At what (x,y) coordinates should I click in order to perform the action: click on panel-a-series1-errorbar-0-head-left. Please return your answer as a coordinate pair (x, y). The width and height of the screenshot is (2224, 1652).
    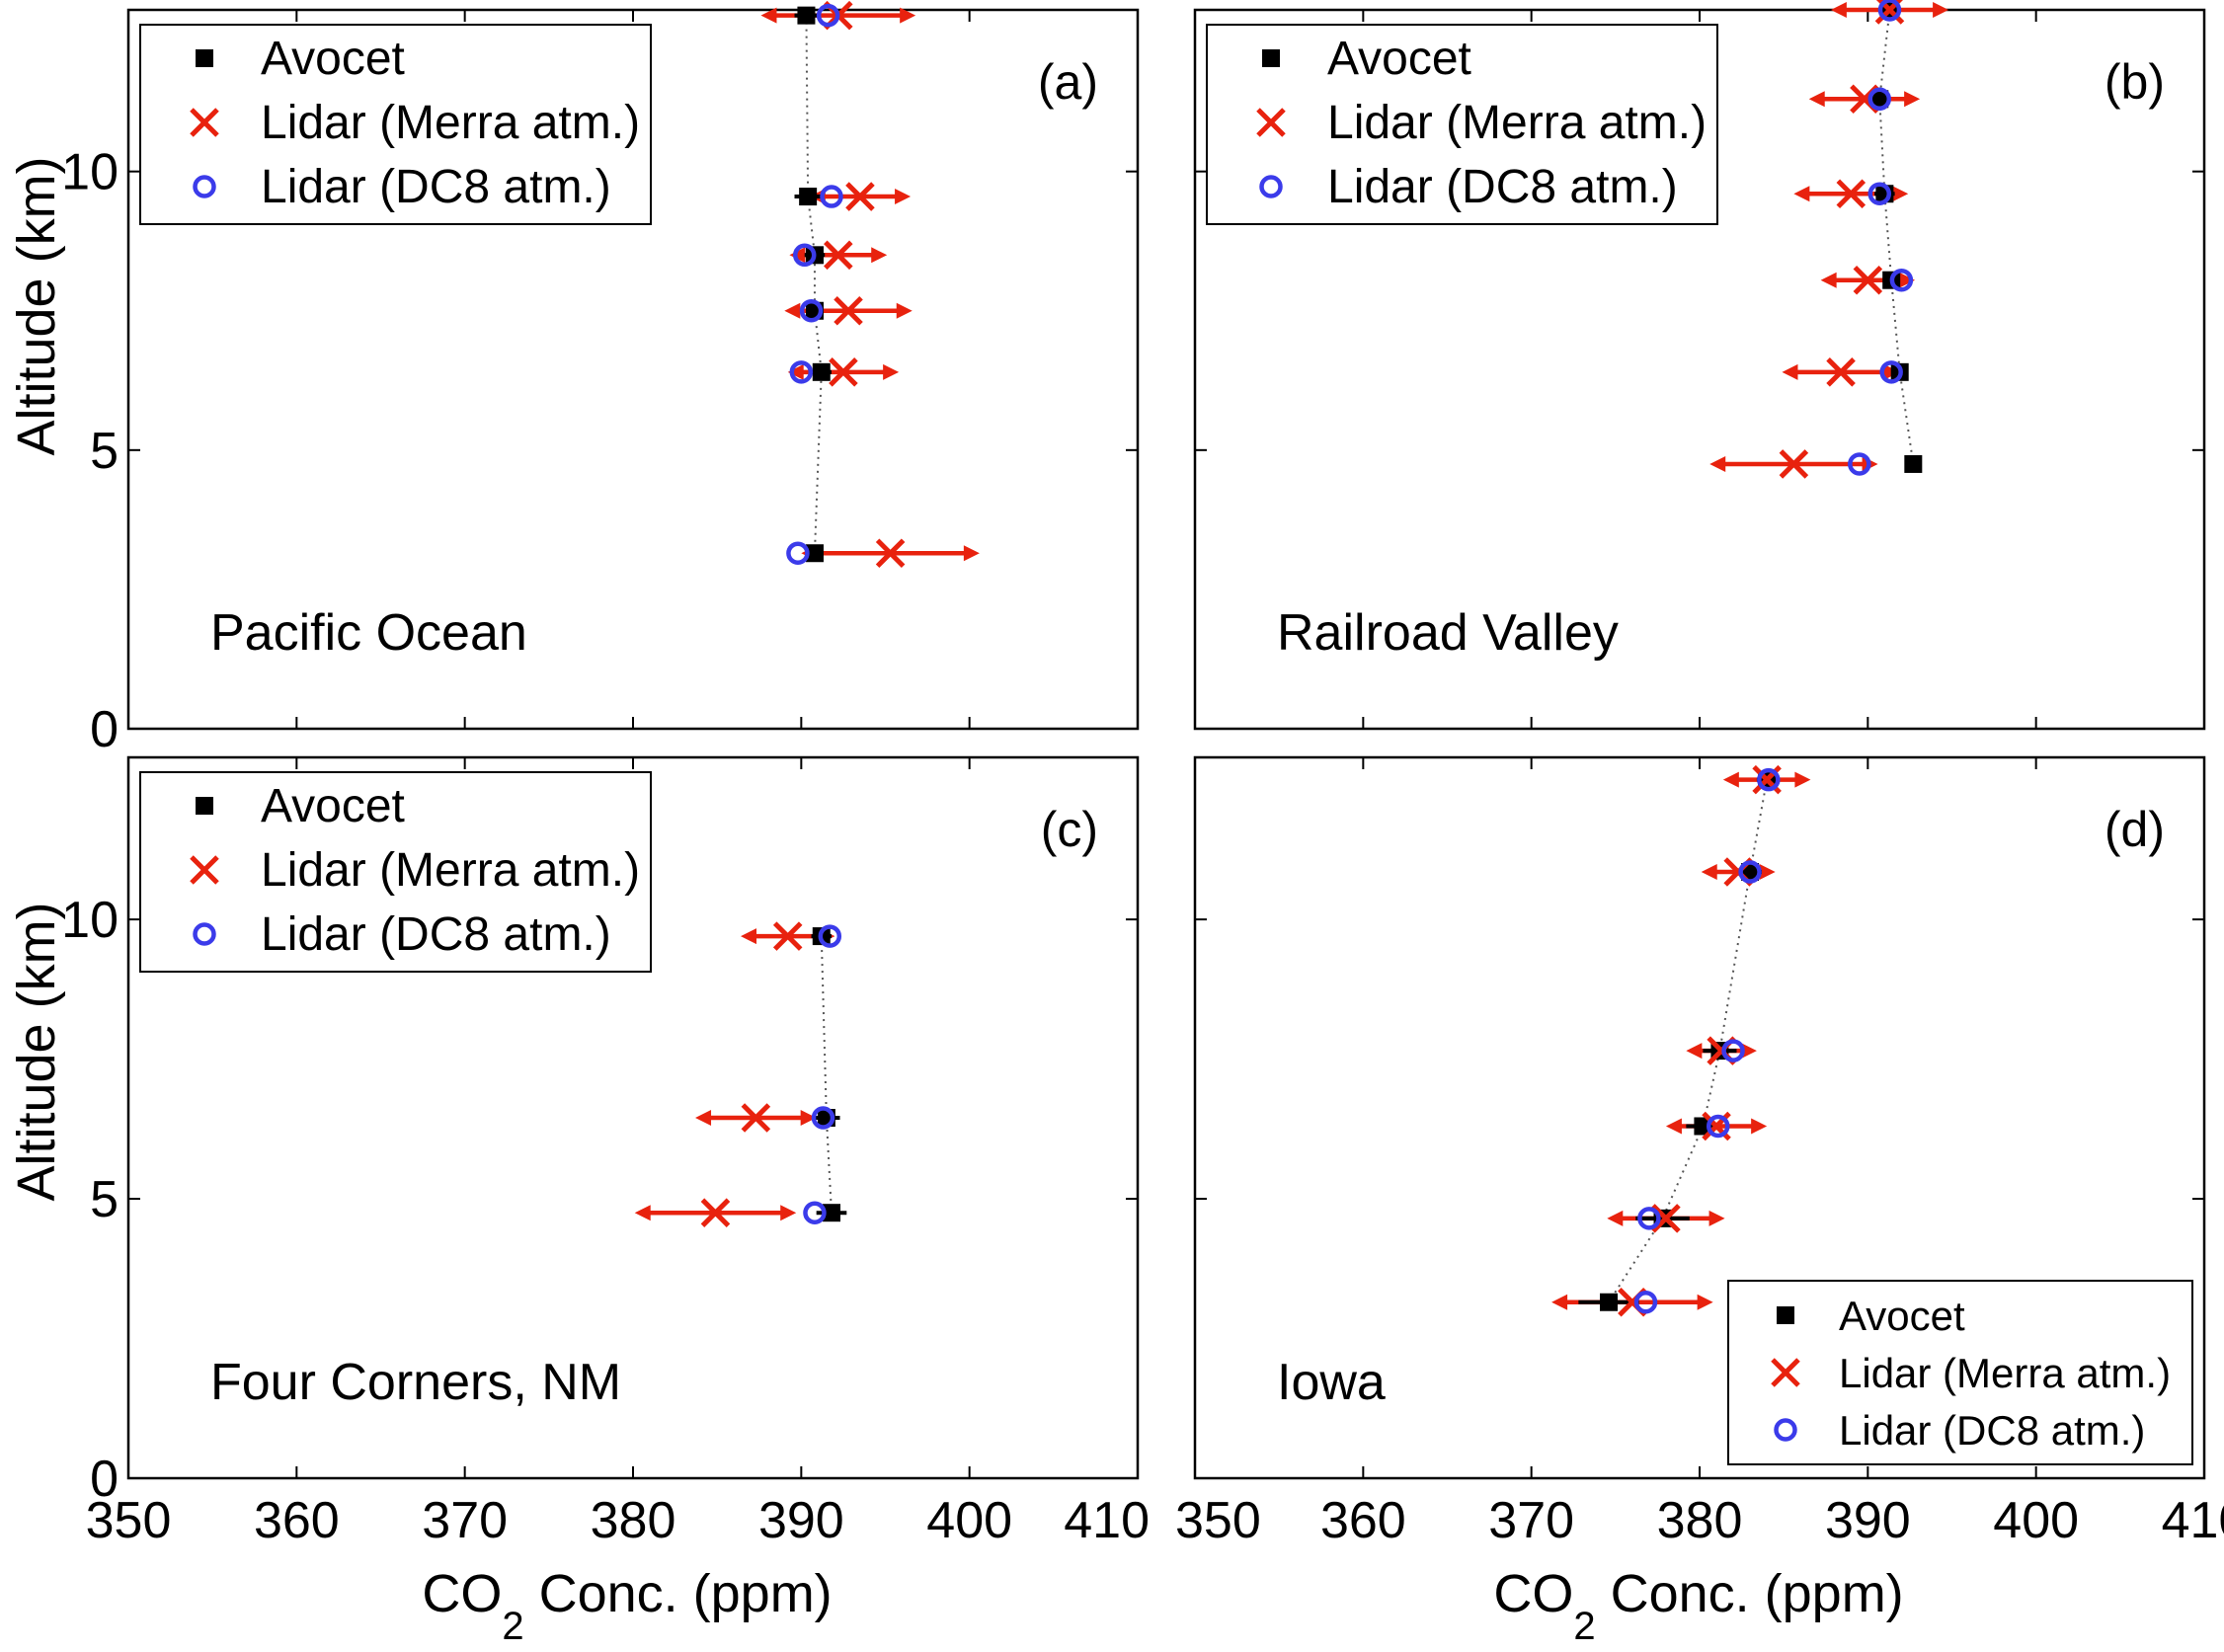
    Looking at the image, I should click on (768, 15).